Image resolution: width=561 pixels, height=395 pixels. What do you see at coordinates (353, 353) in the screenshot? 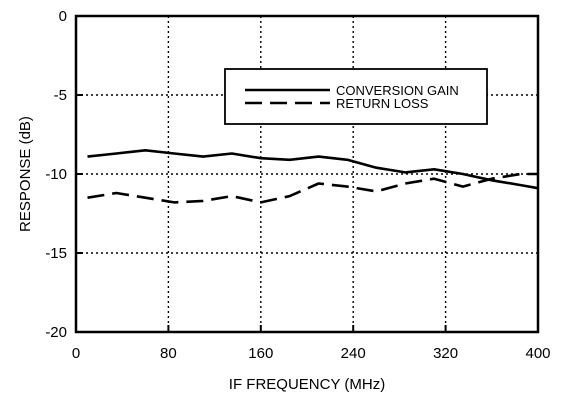
I see `x-tick-label-240: 240` at bounding box center [353, 353].